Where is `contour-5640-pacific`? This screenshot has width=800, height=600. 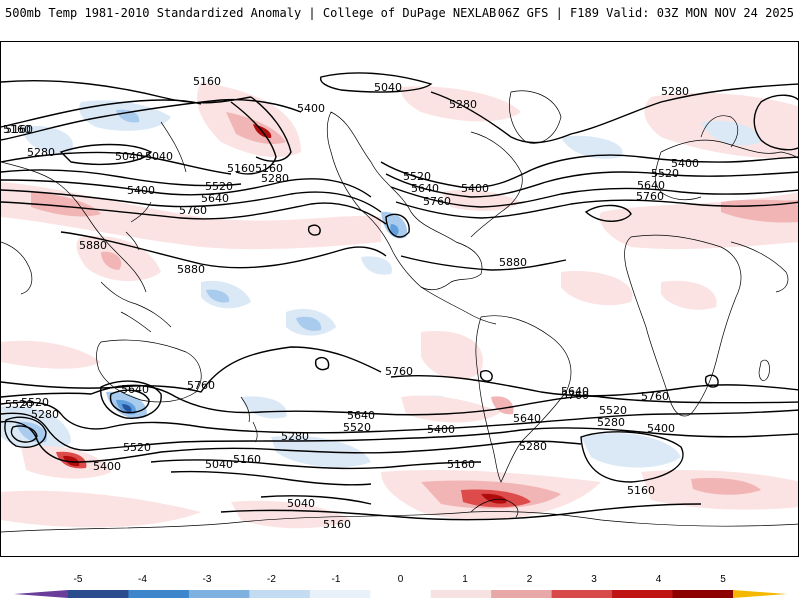 contour-5640-pacific is located at coordinates (191, 201).